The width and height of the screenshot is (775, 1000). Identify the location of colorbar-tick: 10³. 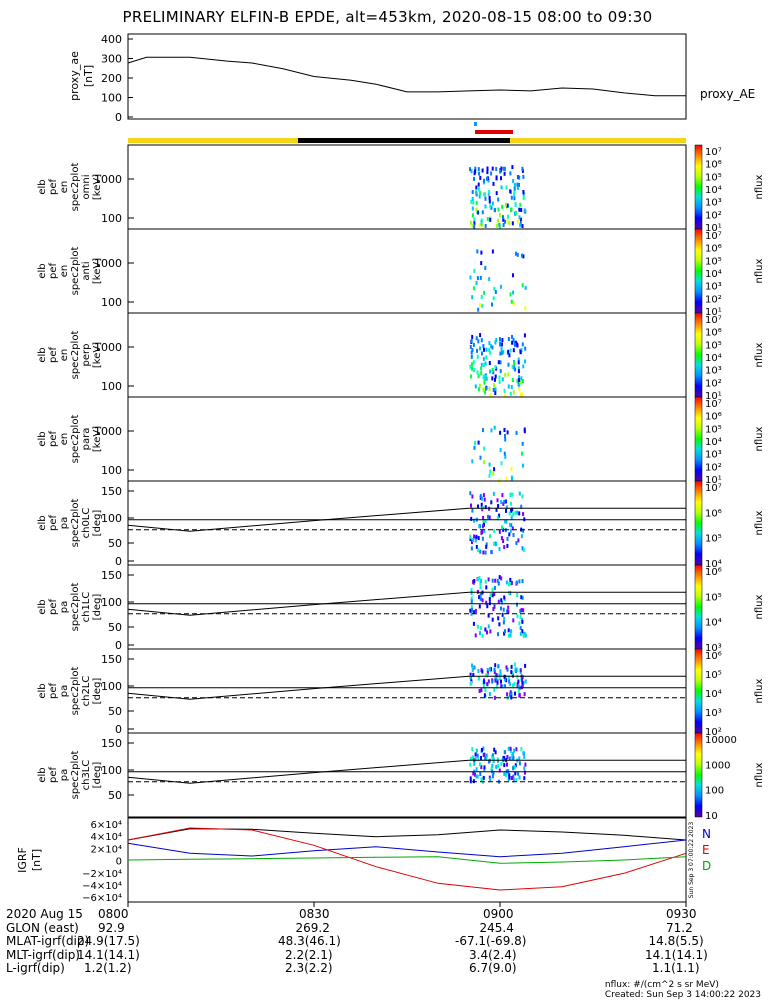
(713, 287).